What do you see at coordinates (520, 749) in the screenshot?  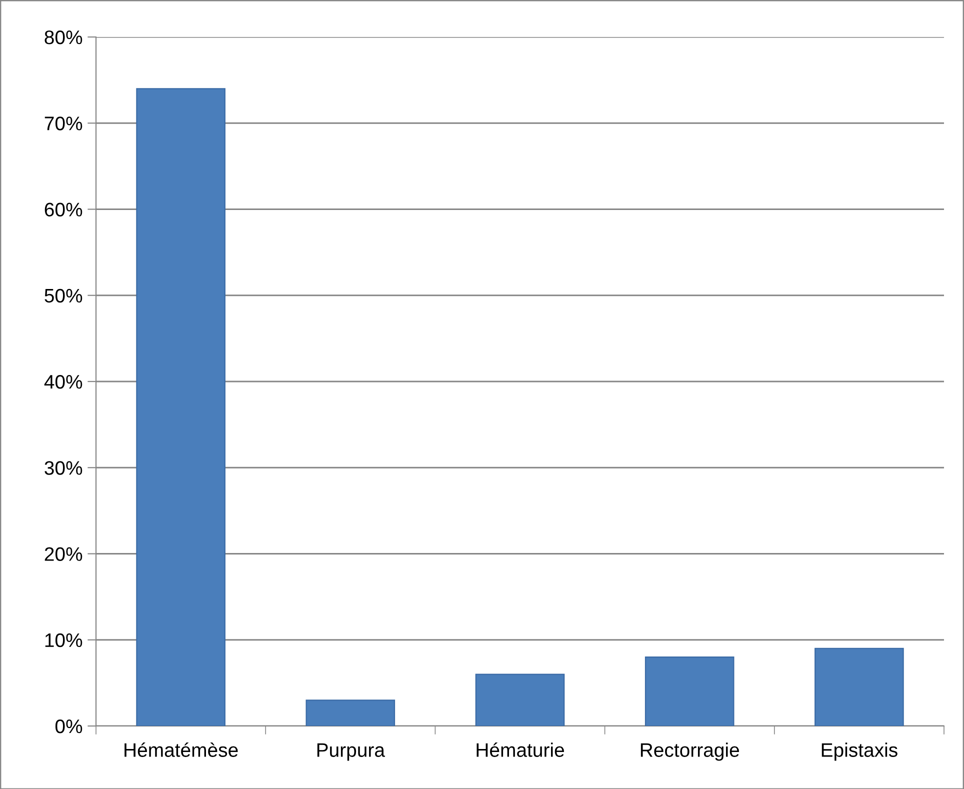 I see `x-tick-label: Hématurie` at bounding box center [520, 749].